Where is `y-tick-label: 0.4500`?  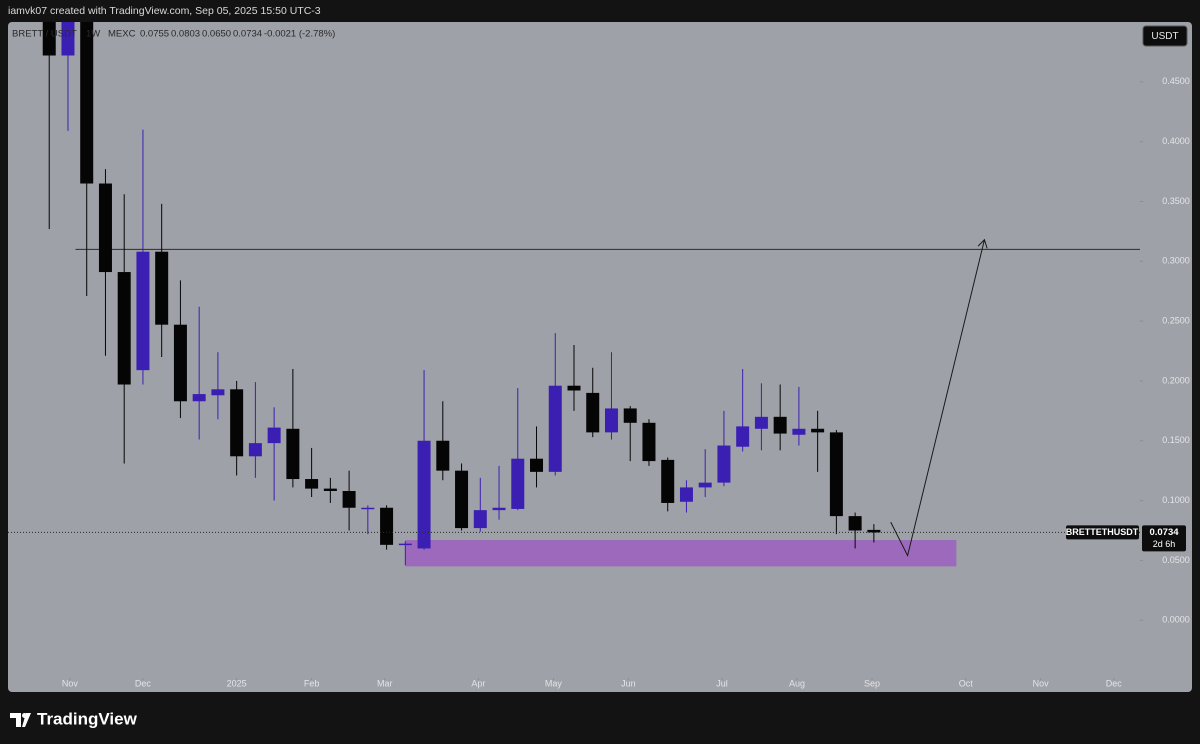
y-tick-label: 0.4500 is located at coordinates (1176, 81).